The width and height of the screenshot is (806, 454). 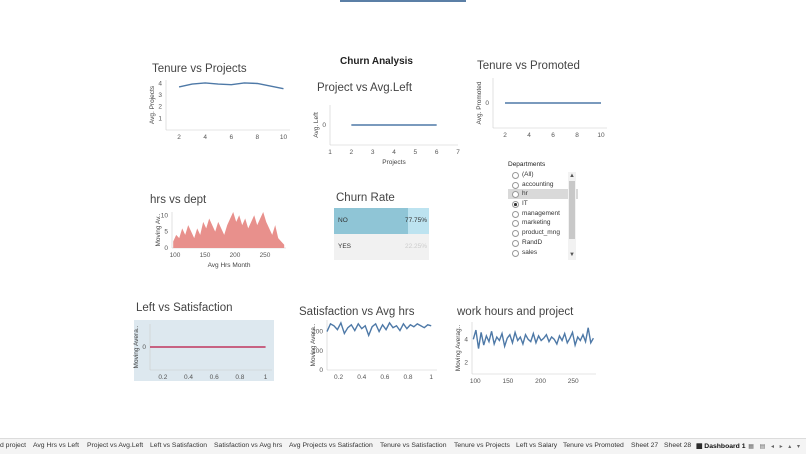 What do you see at coordinates (178, 200) in the screenshot?
I see `chart-title-hrs-dept: hrs vs dept` at bounding box center [178, 200].